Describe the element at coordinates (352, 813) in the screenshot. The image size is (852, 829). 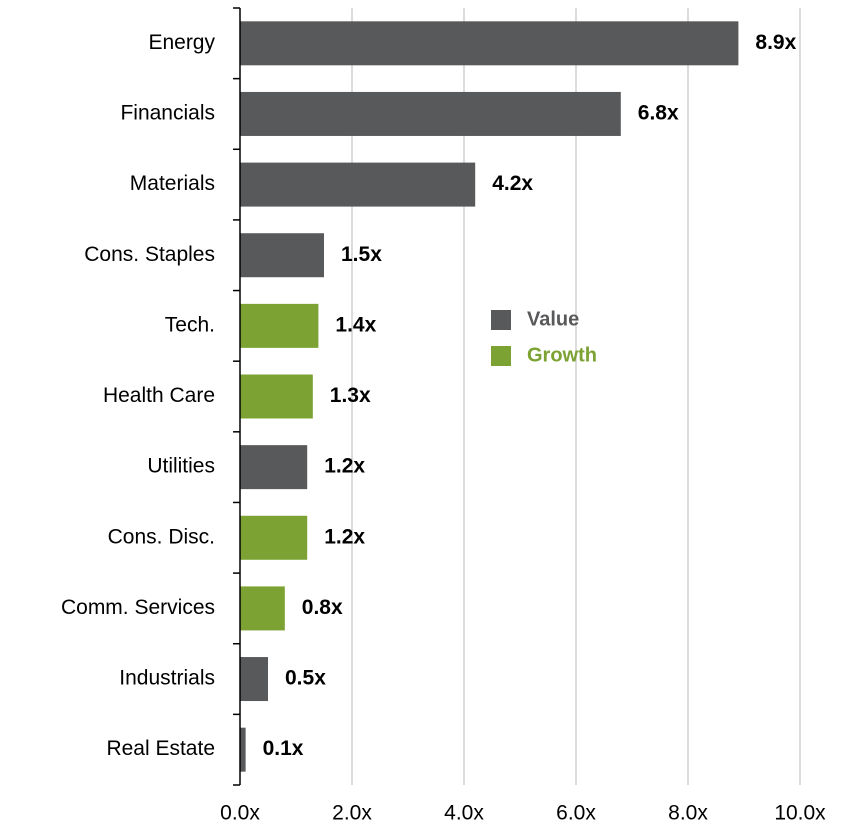
I see `x-tick-label: 2.0x` at that location.